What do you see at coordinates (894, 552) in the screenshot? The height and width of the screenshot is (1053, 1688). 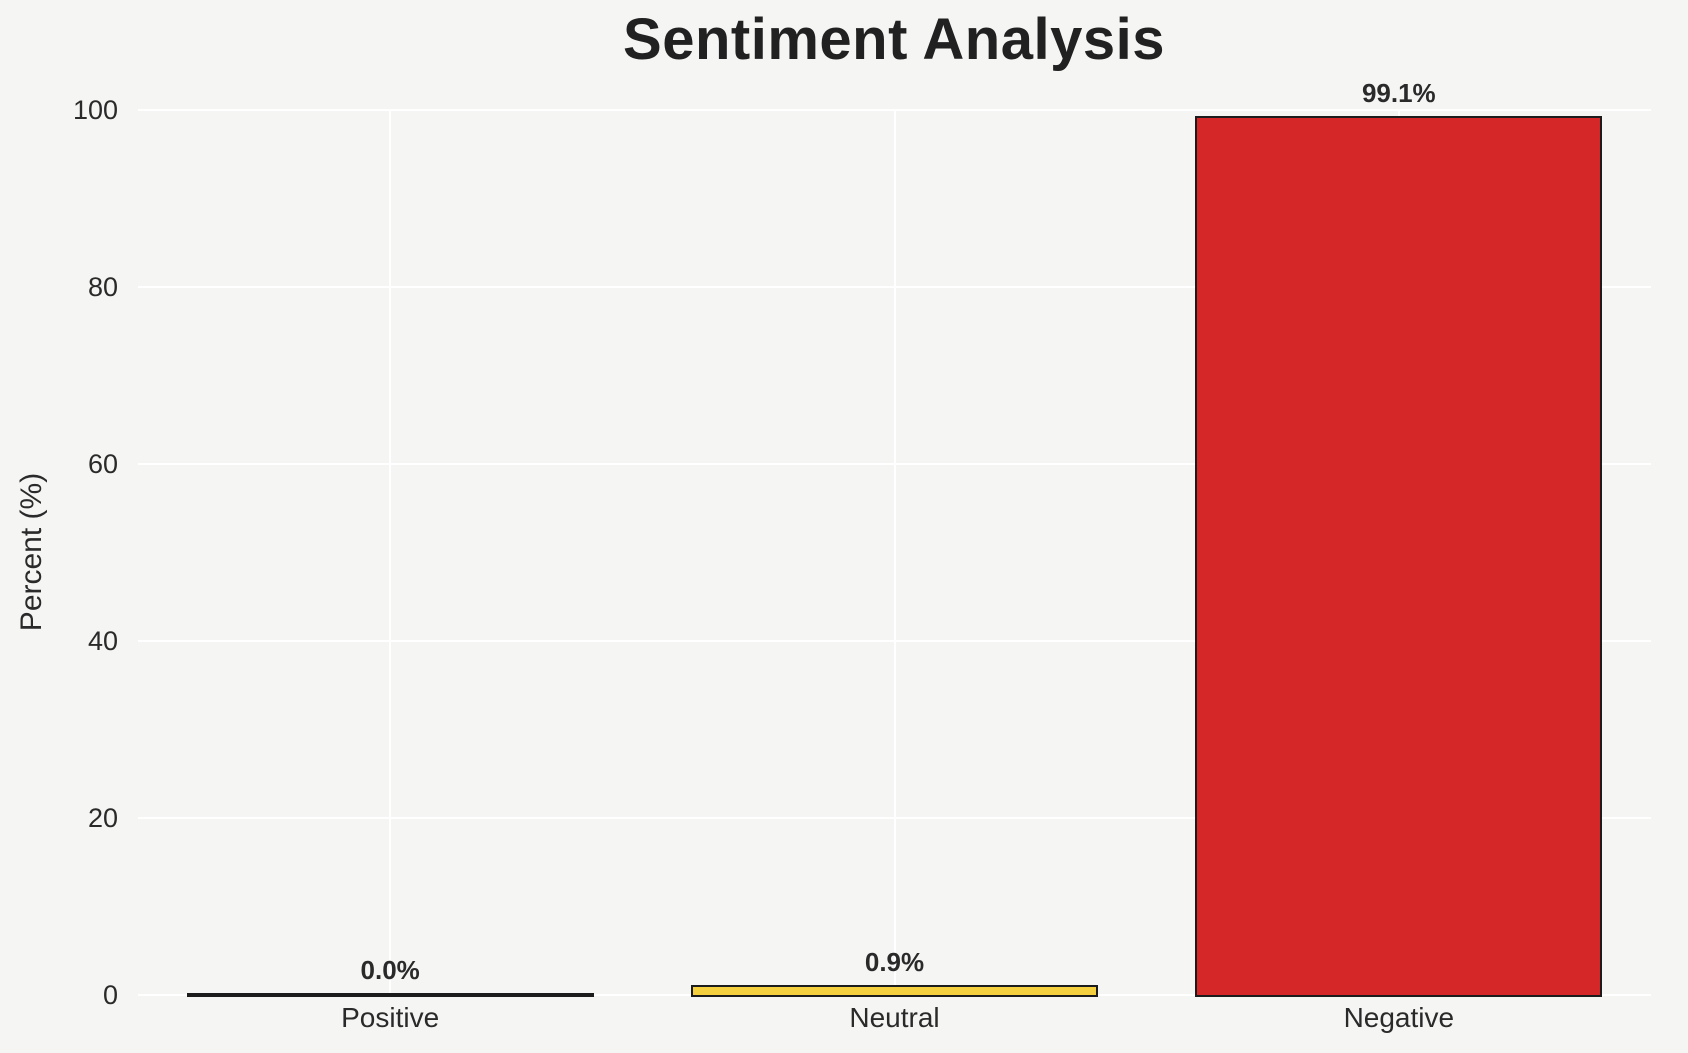 I see `gridline-x-neutral` at bounding box center [894, 552].